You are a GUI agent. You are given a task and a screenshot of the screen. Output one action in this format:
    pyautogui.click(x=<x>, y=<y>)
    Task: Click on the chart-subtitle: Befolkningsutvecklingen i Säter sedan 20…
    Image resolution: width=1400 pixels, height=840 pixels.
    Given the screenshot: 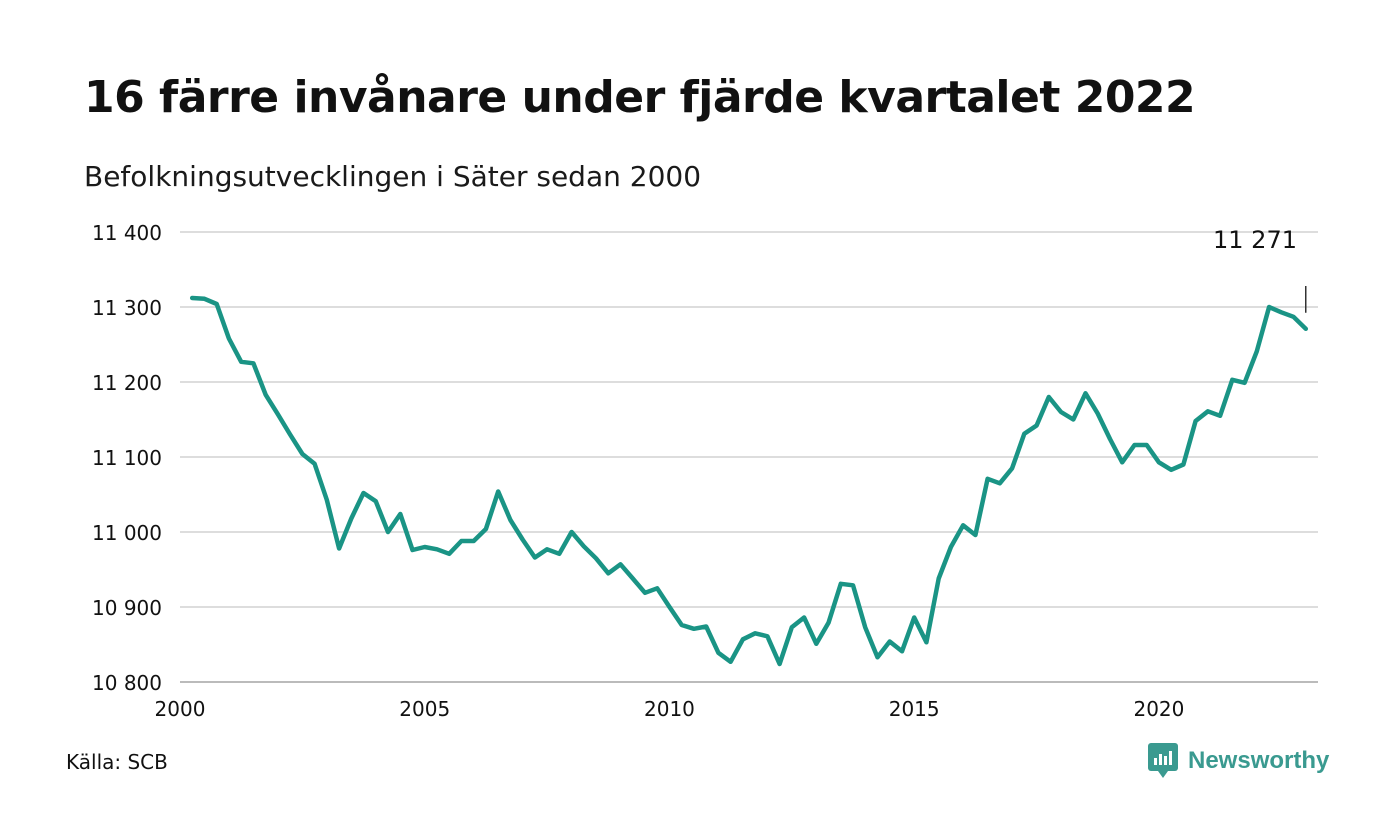 What is the action you would take?
    pyautogui.click(x=393, y=176)
    